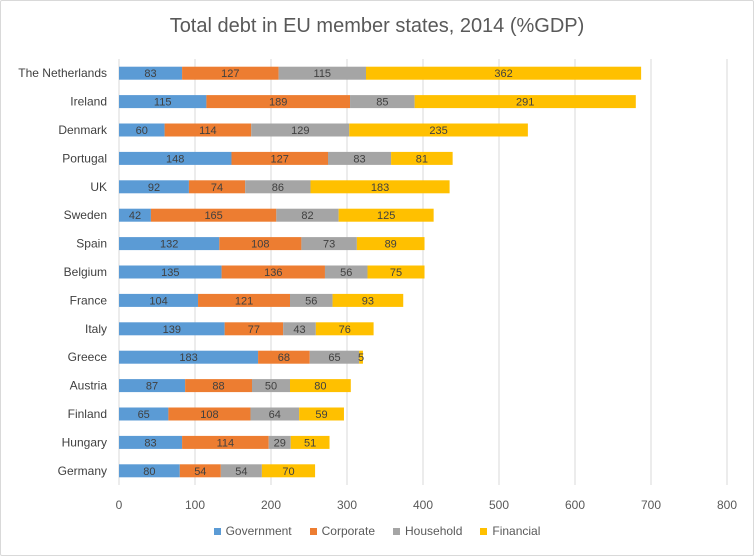 This screenshot has height=556, width=754. I want to click on data-label: 235, so click(438, 131).